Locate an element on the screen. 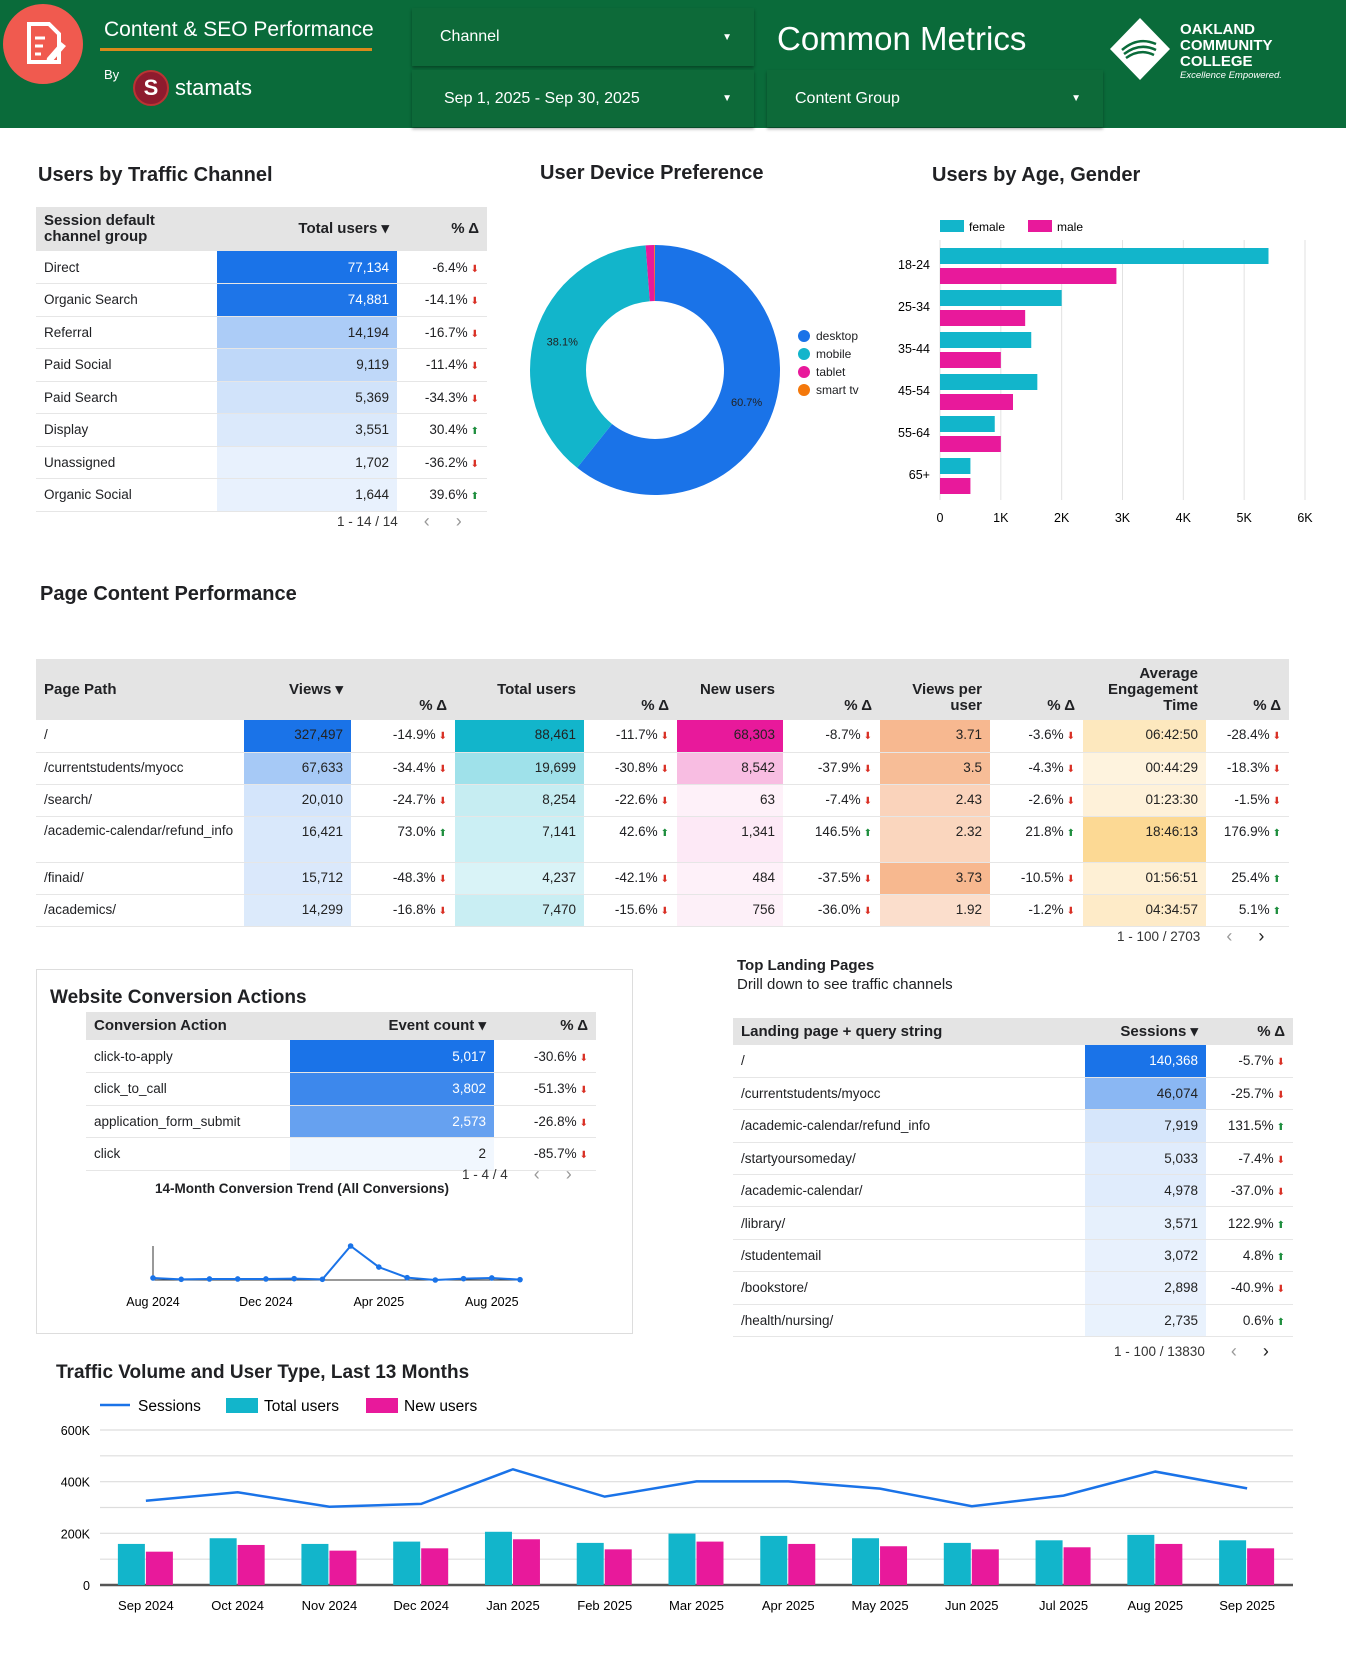  table-row: Organic Social 1,644 39.6% ⬆ is located at coordinates (261, 495).